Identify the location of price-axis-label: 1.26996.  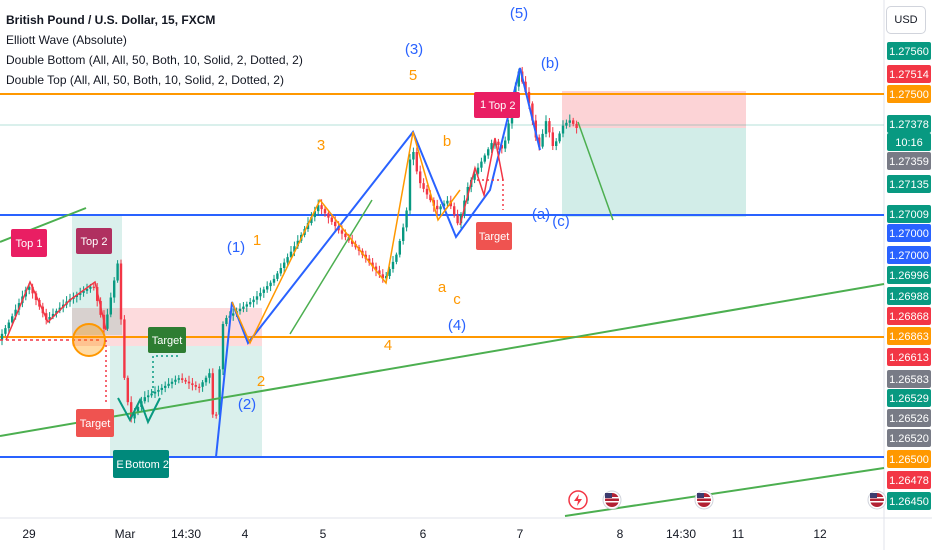
(909, 275).